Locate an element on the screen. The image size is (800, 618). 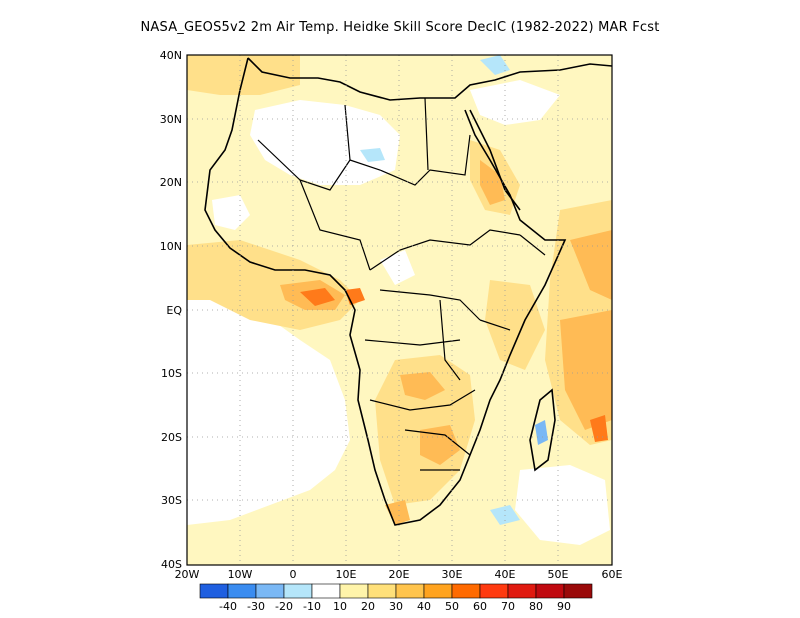
lon-label: 20W is located at coordinates (187, 574).